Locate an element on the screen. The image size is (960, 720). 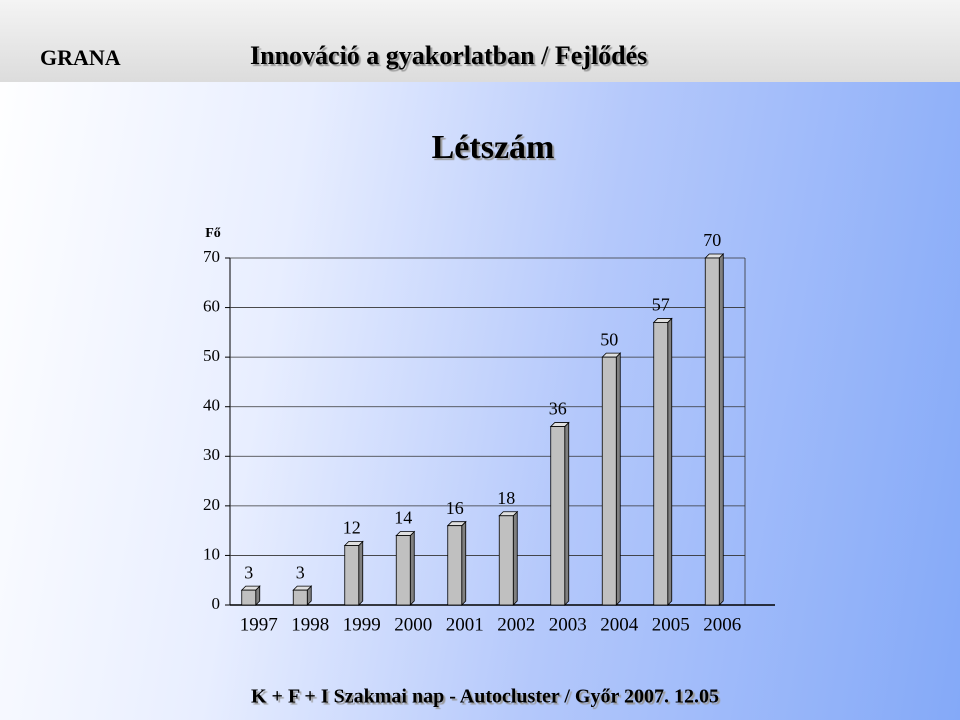
y-tick-label: 10 is located at coordinates (211, 553).